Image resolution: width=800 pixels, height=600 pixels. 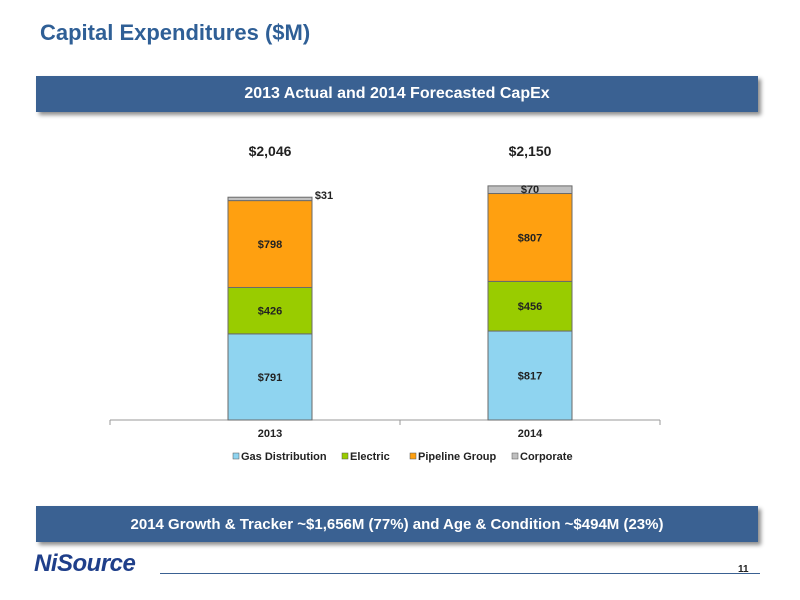 I want to click on footer-rule, so click(x=460, y=573).